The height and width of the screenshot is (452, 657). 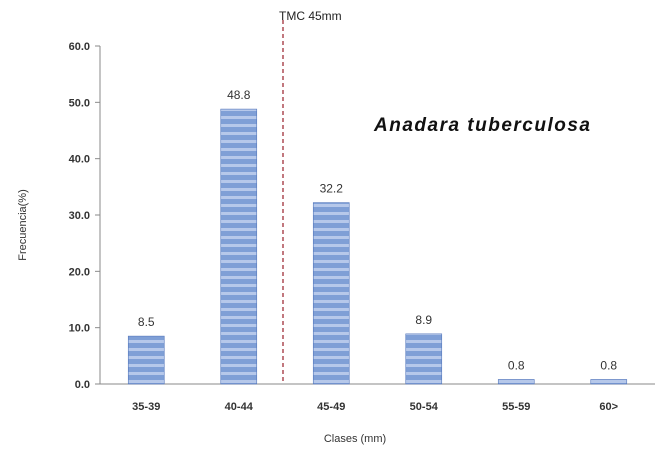 I want to click on x-tick-label: 40-44, so click(x=239, y=407).